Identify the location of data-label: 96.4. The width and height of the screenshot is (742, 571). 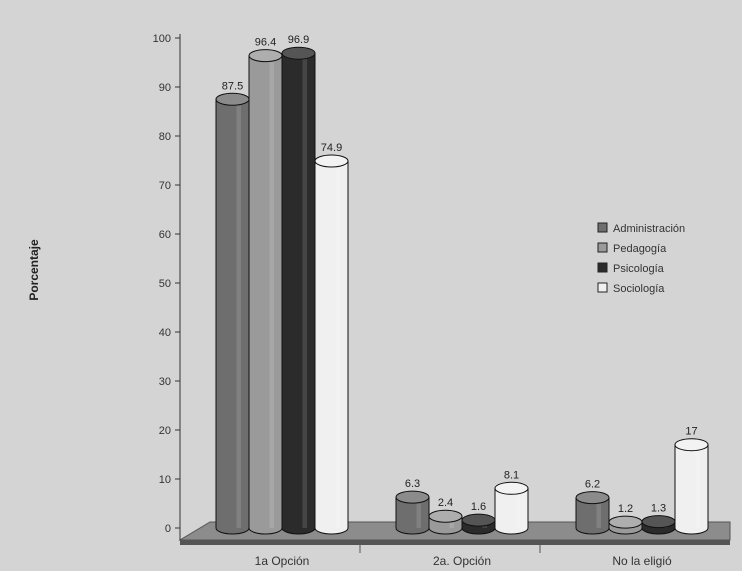
(265, 43).